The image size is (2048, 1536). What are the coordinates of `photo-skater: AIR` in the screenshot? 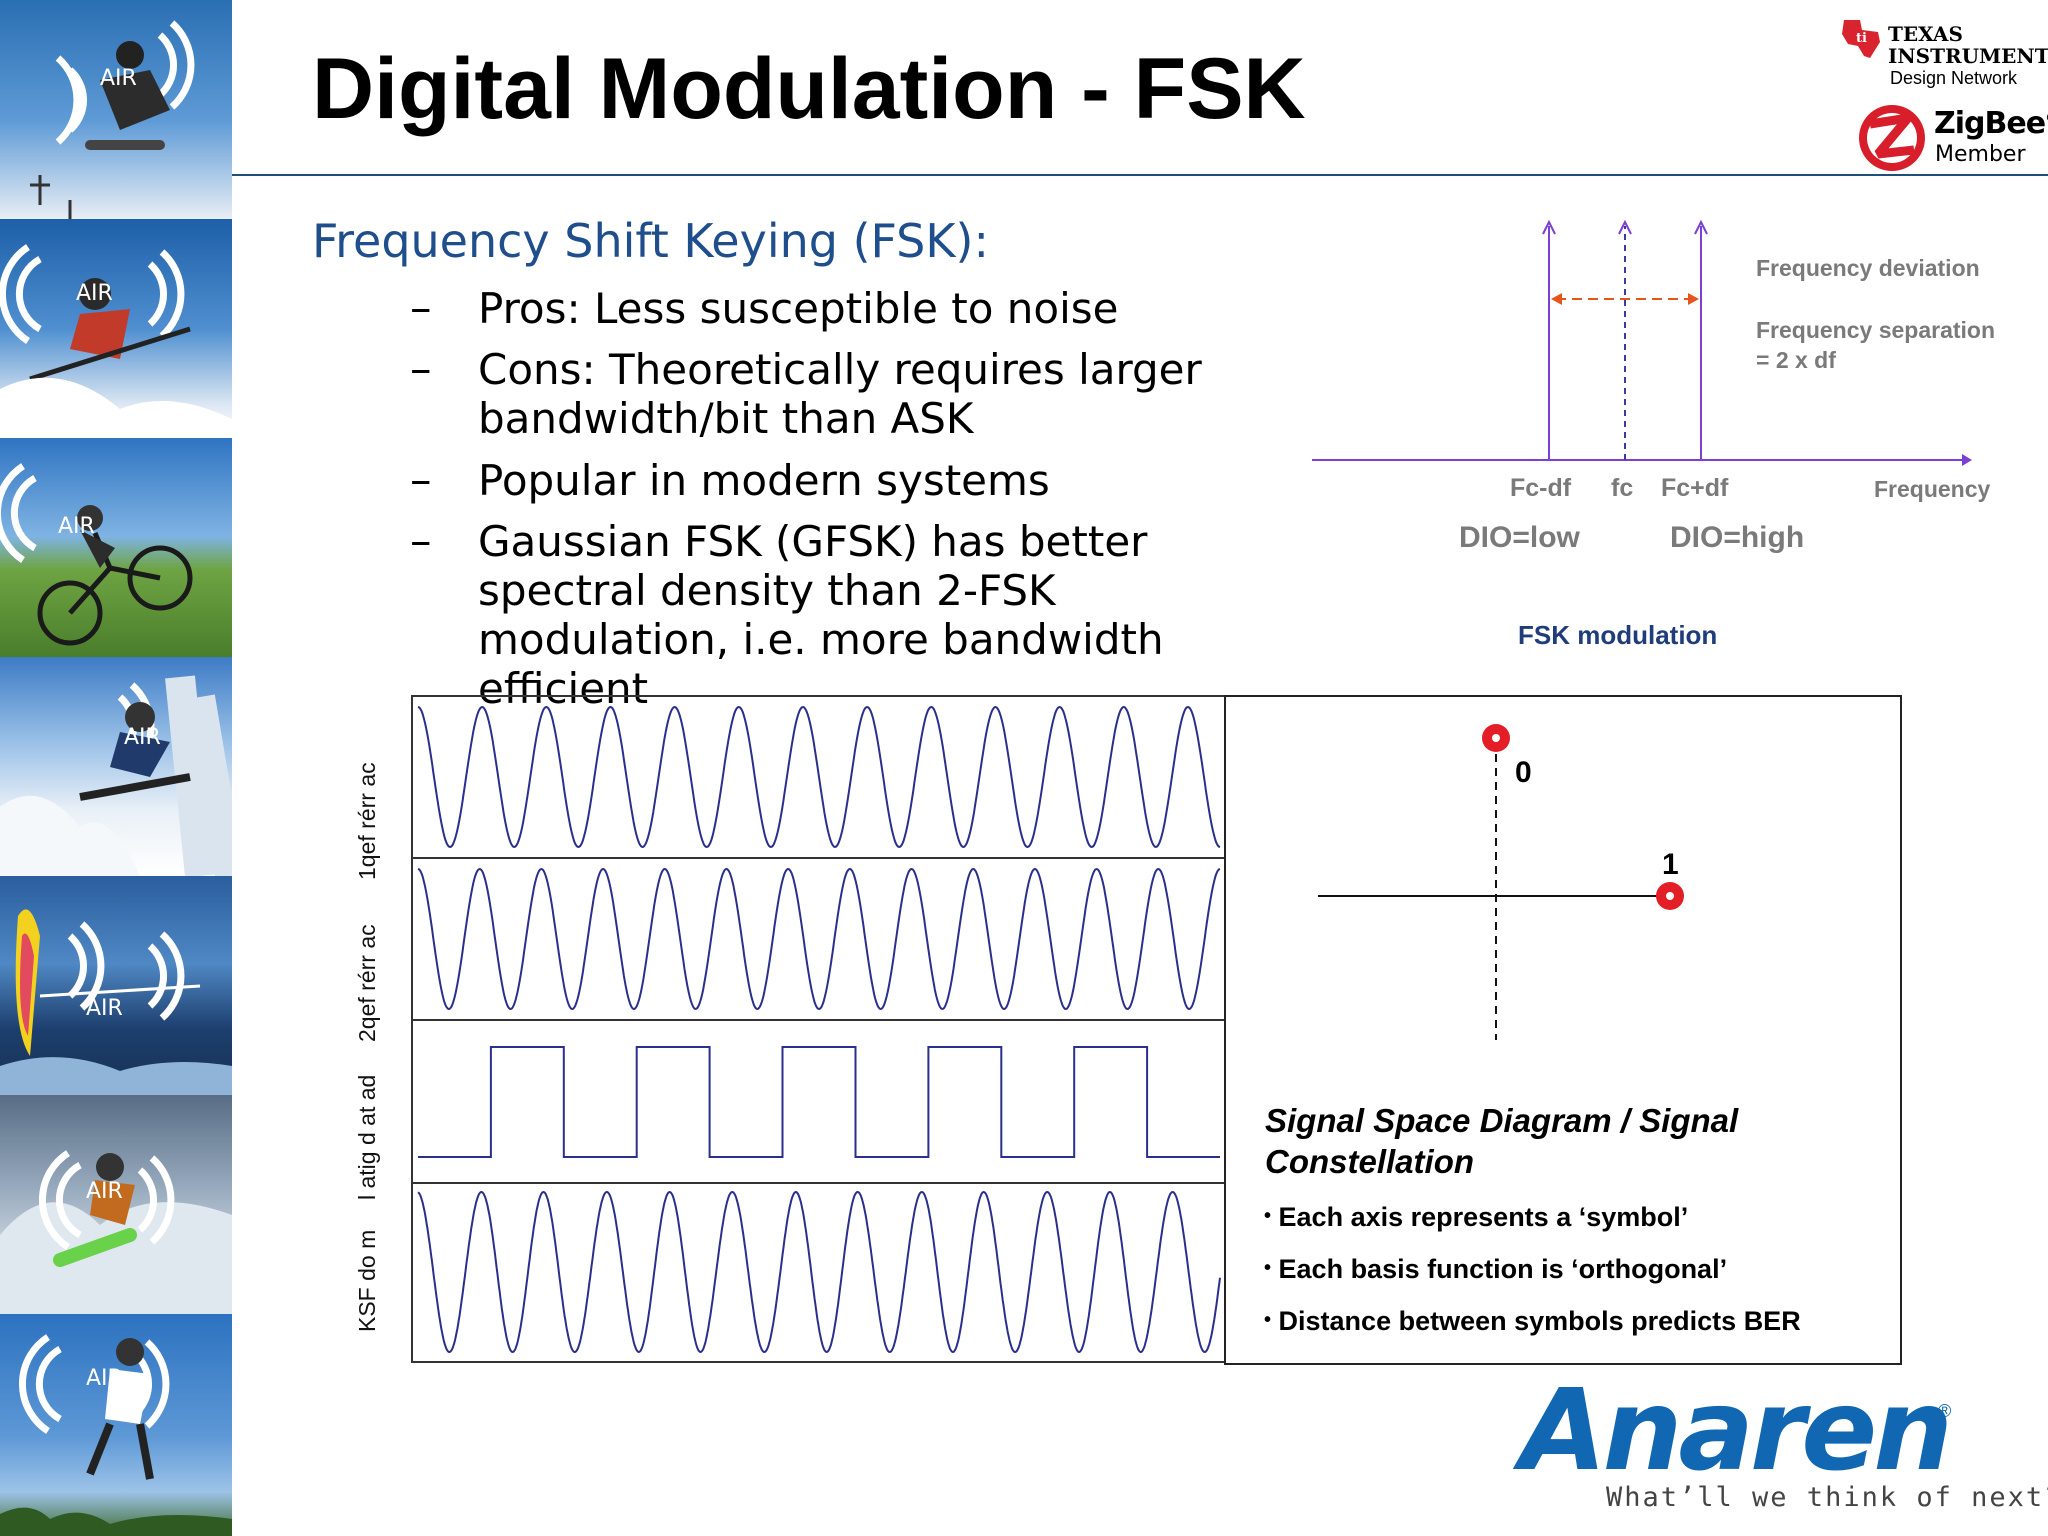 It's located at (116, 1425).